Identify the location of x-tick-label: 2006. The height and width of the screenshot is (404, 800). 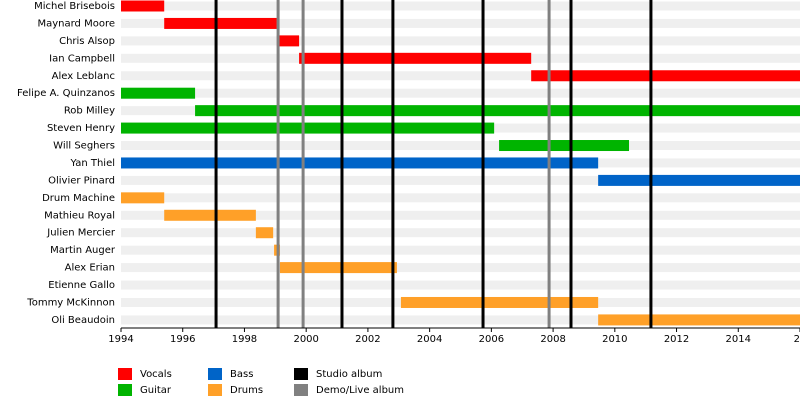
(491, 339).